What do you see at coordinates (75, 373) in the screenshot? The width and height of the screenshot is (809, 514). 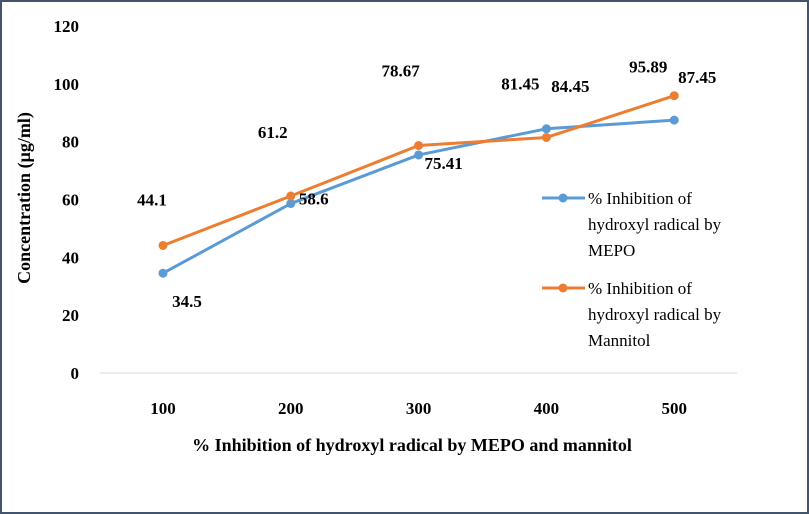 I see `y-tick-label: 0` at bounding box center [75, 373].